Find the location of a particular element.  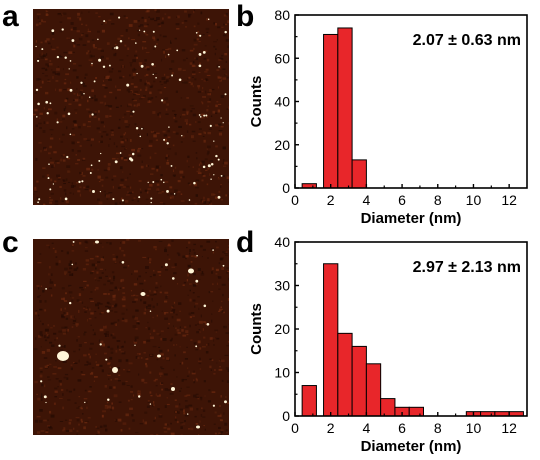

histogram-bar is located at coordinates (388, 407).